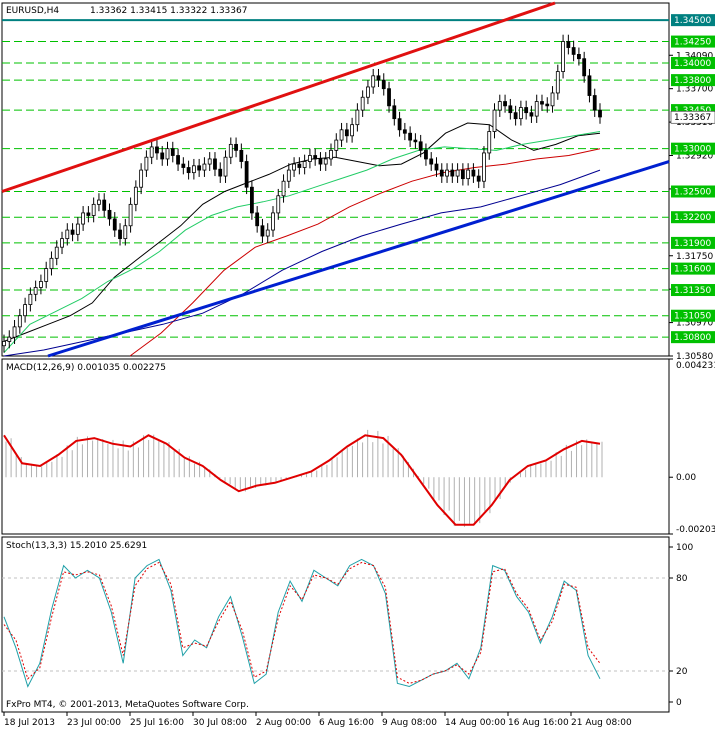 The image size is (715, 730). What do you see at coordinates (157, 723) in the screenshot?
I see `time-tick-label: 25 Jul 16:00` at bounding box center [157, 723].